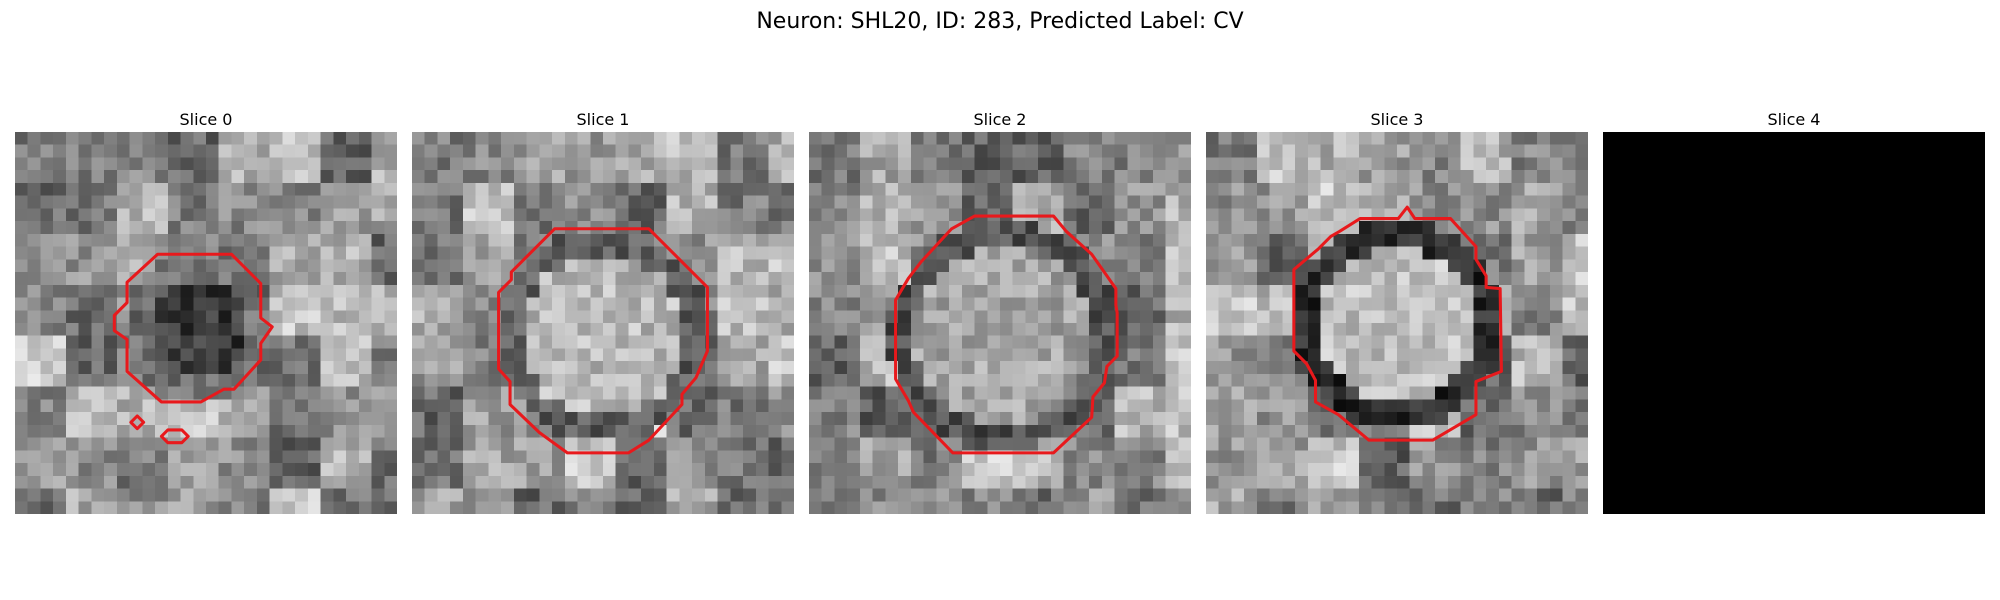 The width and height of the screenshot is (2000, 600). Describe the element at coordinates (137, 422) in the screenshot. I see `contour-line` at that location.